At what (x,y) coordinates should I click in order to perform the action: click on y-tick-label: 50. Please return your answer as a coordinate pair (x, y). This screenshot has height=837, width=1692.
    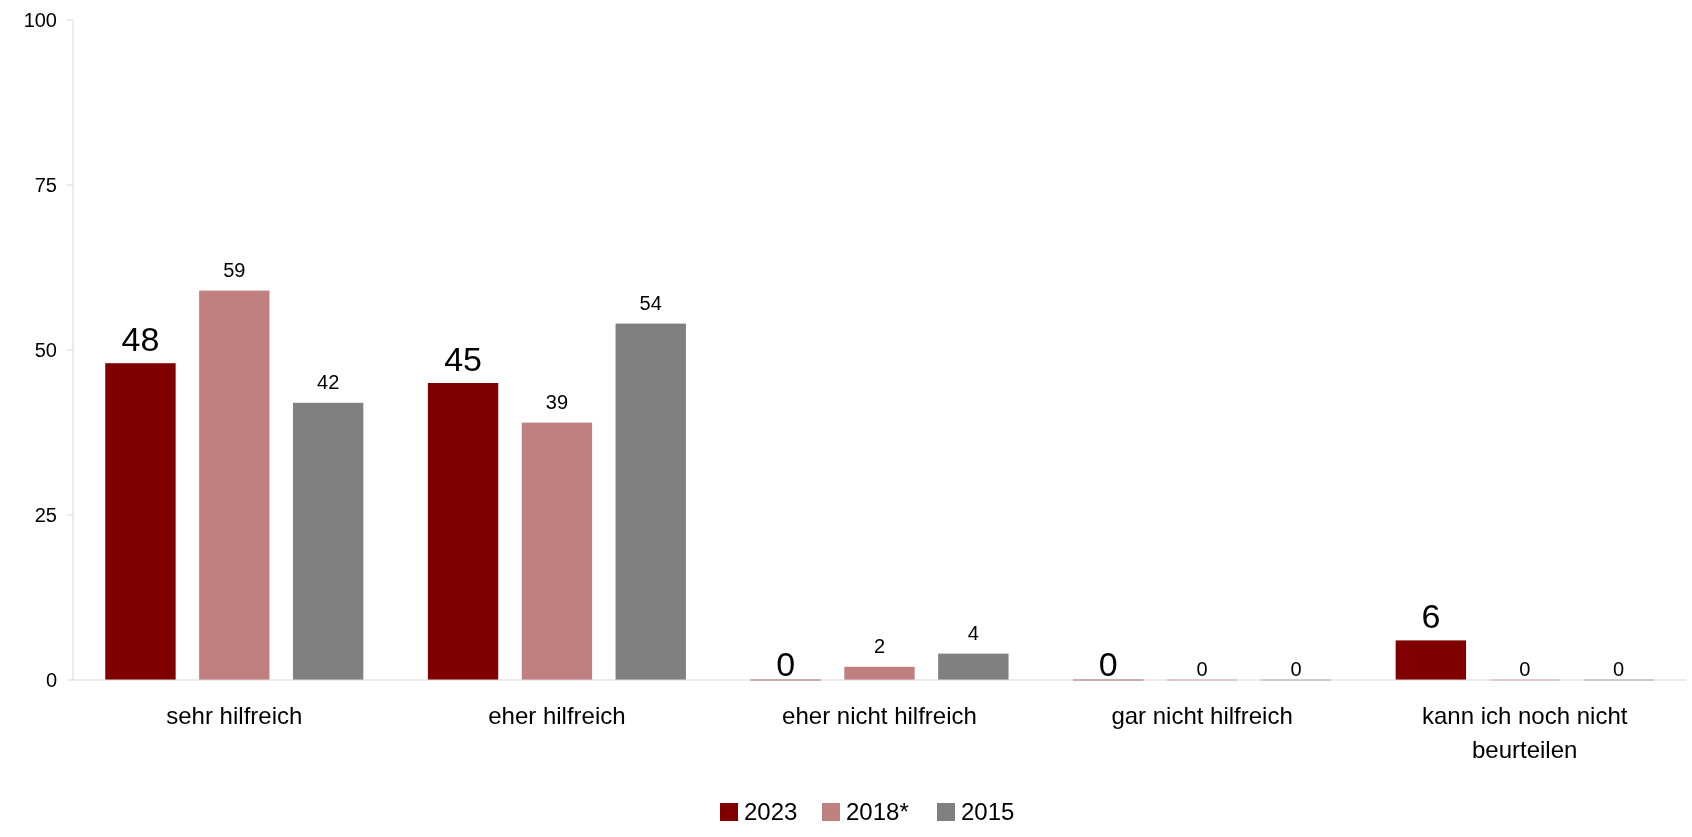
    Looking at the image, I should click on (45, 350).